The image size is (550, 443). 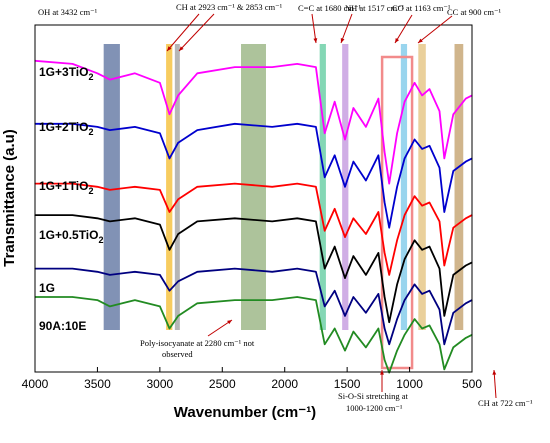 What do you see at coordinates (160, 384) in the screenshot?
I see `x-tick-label-2: 3000` at bounding box center [160, 384].